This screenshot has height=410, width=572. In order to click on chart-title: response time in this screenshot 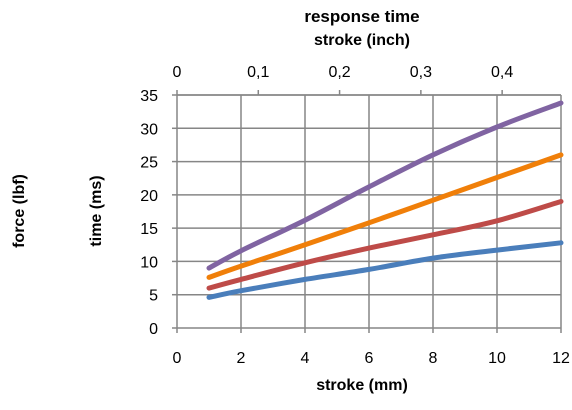, I will do `click(361, 16)`.